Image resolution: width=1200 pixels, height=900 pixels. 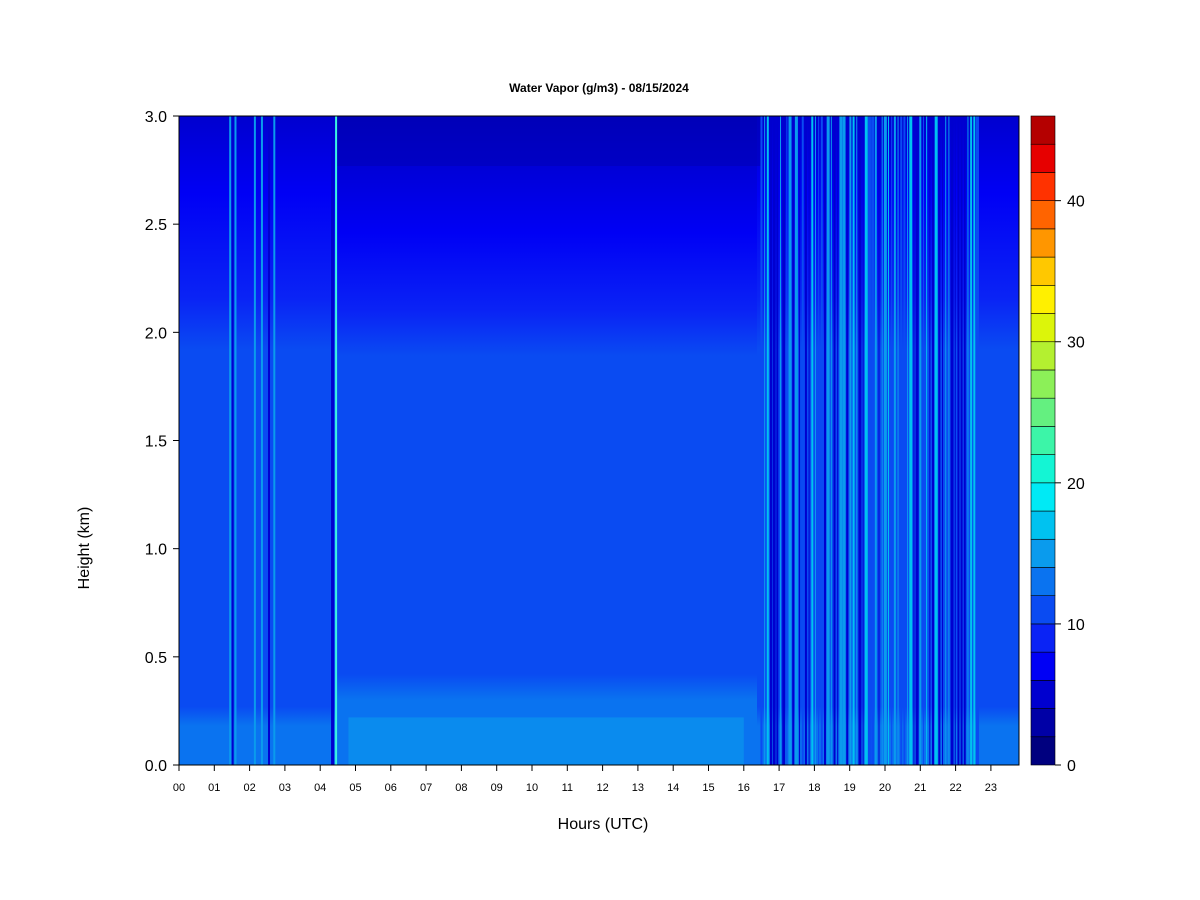 What do you see at coordinates (549, 141) in the screenshot?
I see `heatmap-upper-band` at bounding box center [549, 141].